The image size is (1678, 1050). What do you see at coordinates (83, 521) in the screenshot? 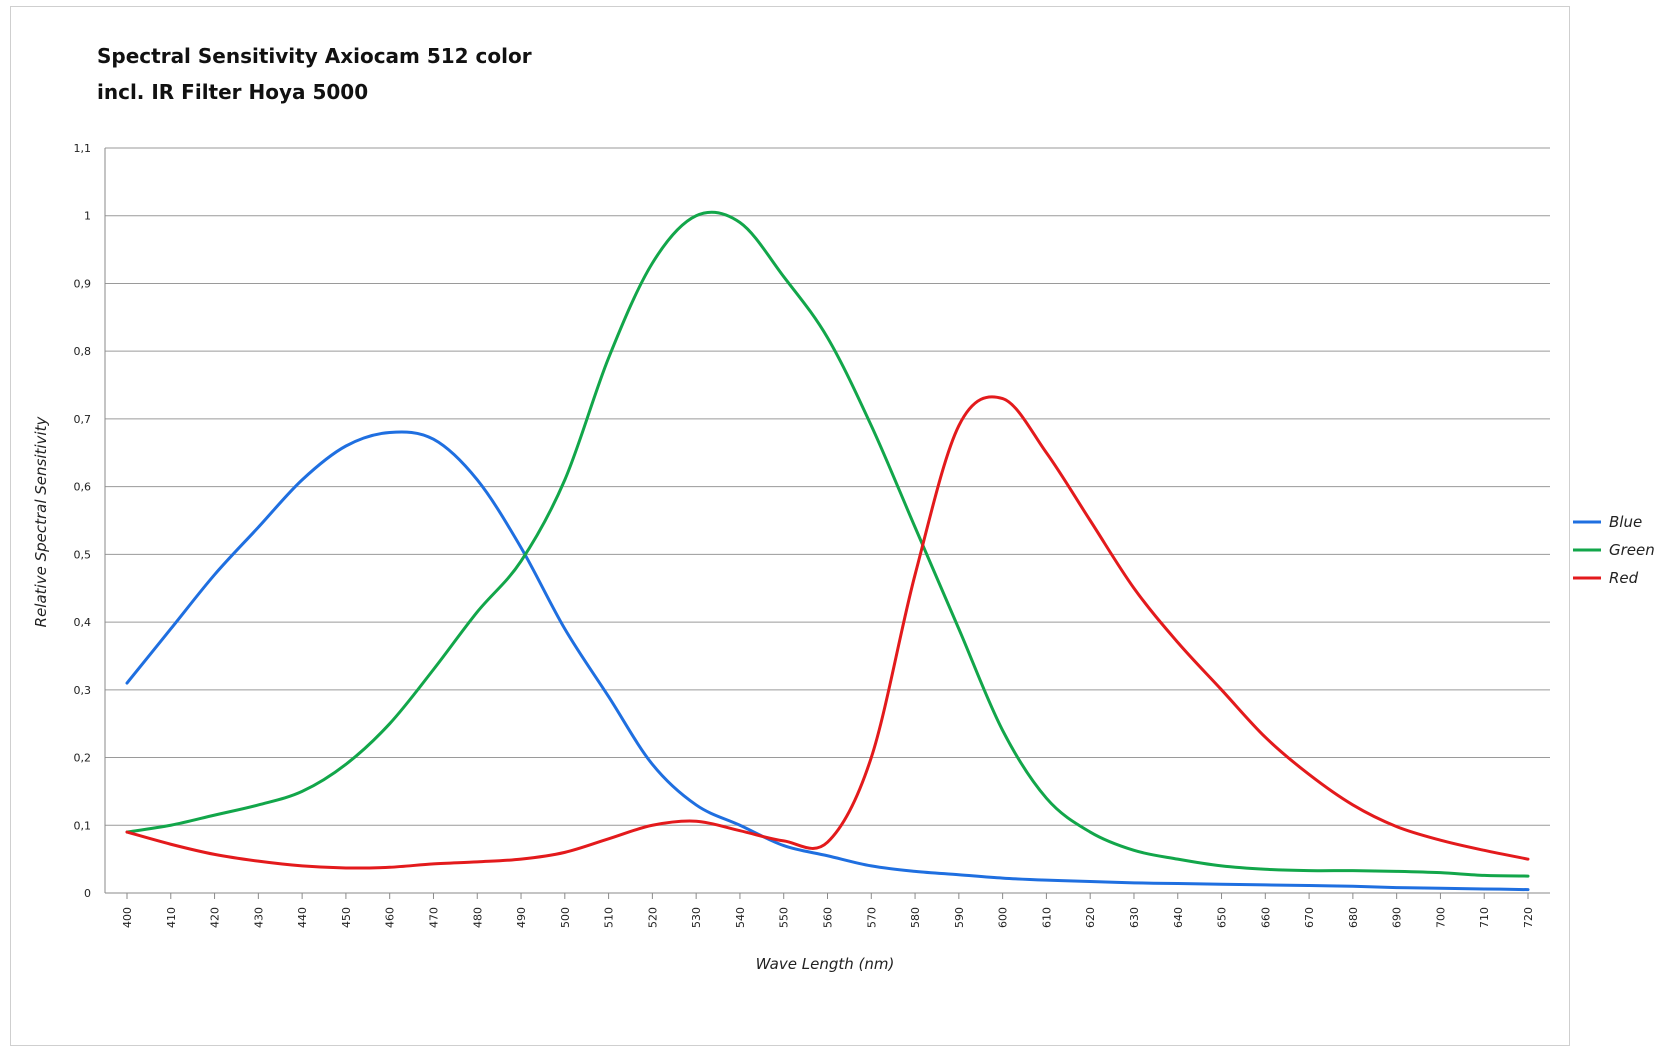
I see `y-tick-labels: 0 0,1 0,2 0,3 0,4 0,5 0,6 0,7 0,8 0,9 1 1,1` at bounding box center [83, 521].